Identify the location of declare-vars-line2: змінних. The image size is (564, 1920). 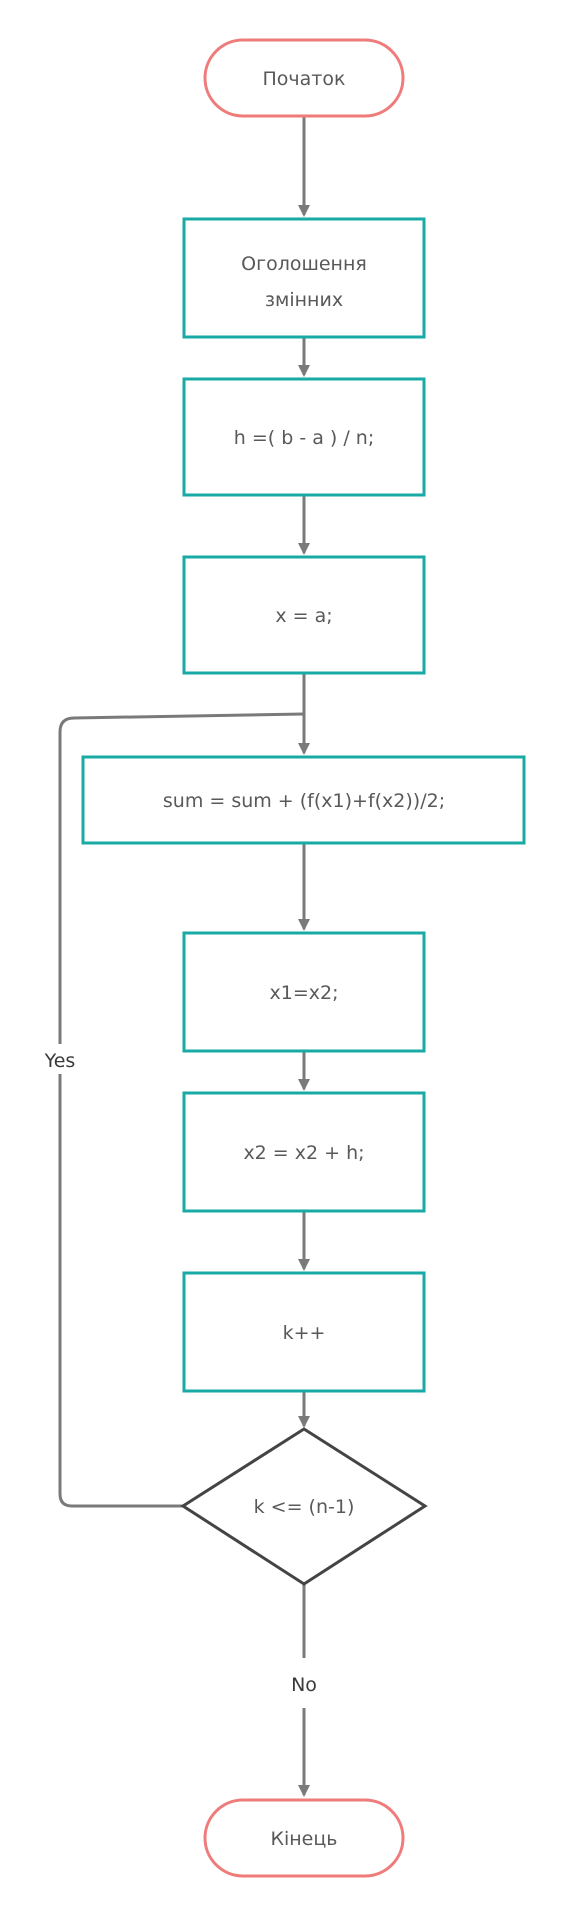
(304, 300).